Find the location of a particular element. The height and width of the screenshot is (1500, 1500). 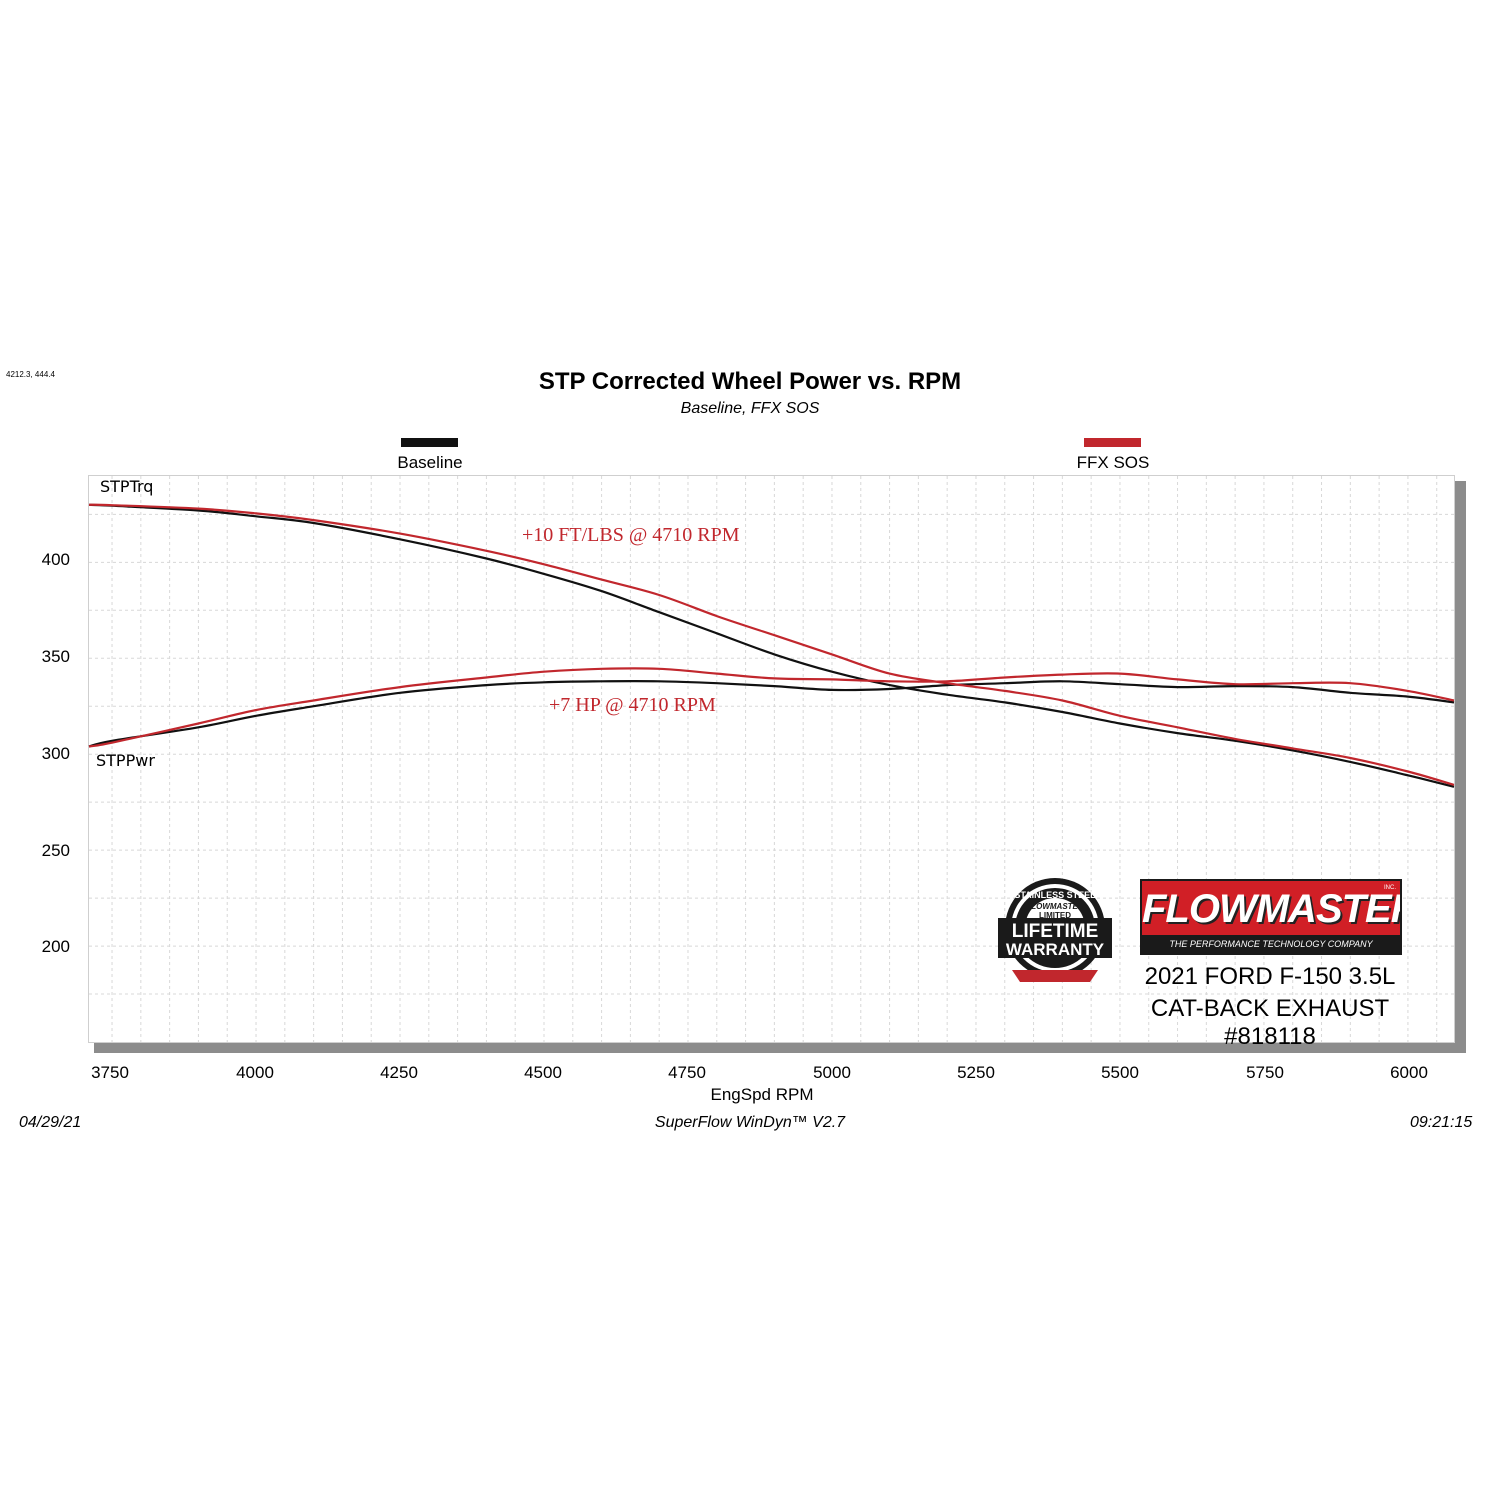

test-time: 09:21:15 is located at coordinates (1441, 1122).